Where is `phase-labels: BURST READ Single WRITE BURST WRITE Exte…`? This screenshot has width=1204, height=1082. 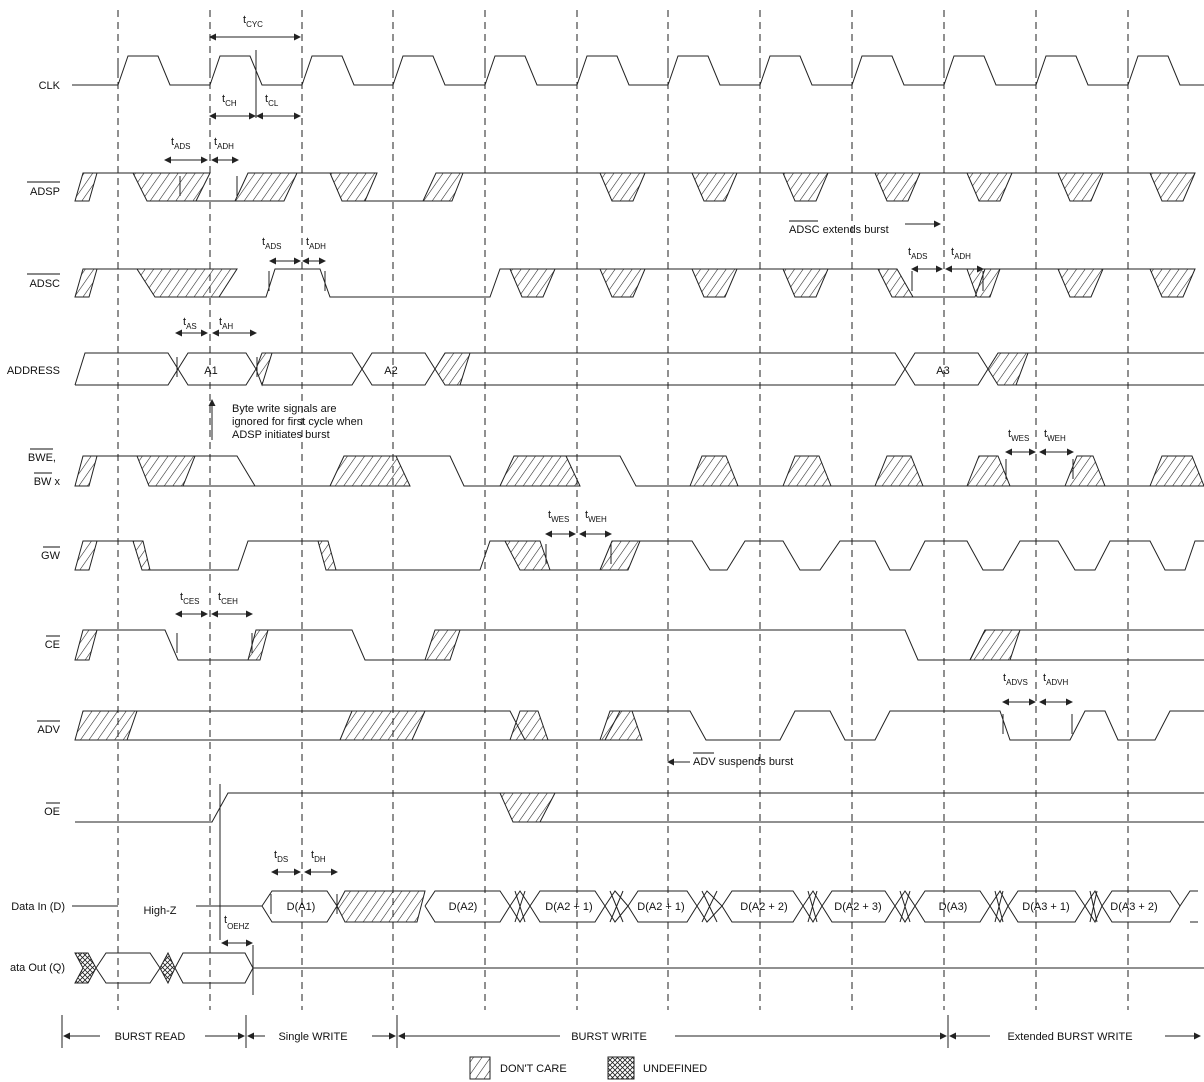 phase-labels: BURST READ Single WRITE BURST WRITE Exte… is located at coordinates (624, 1037).